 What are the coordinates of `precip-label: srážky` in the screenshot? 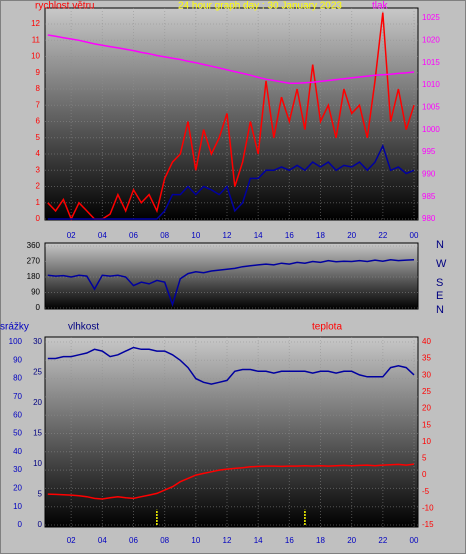 It's located at (14, 327).